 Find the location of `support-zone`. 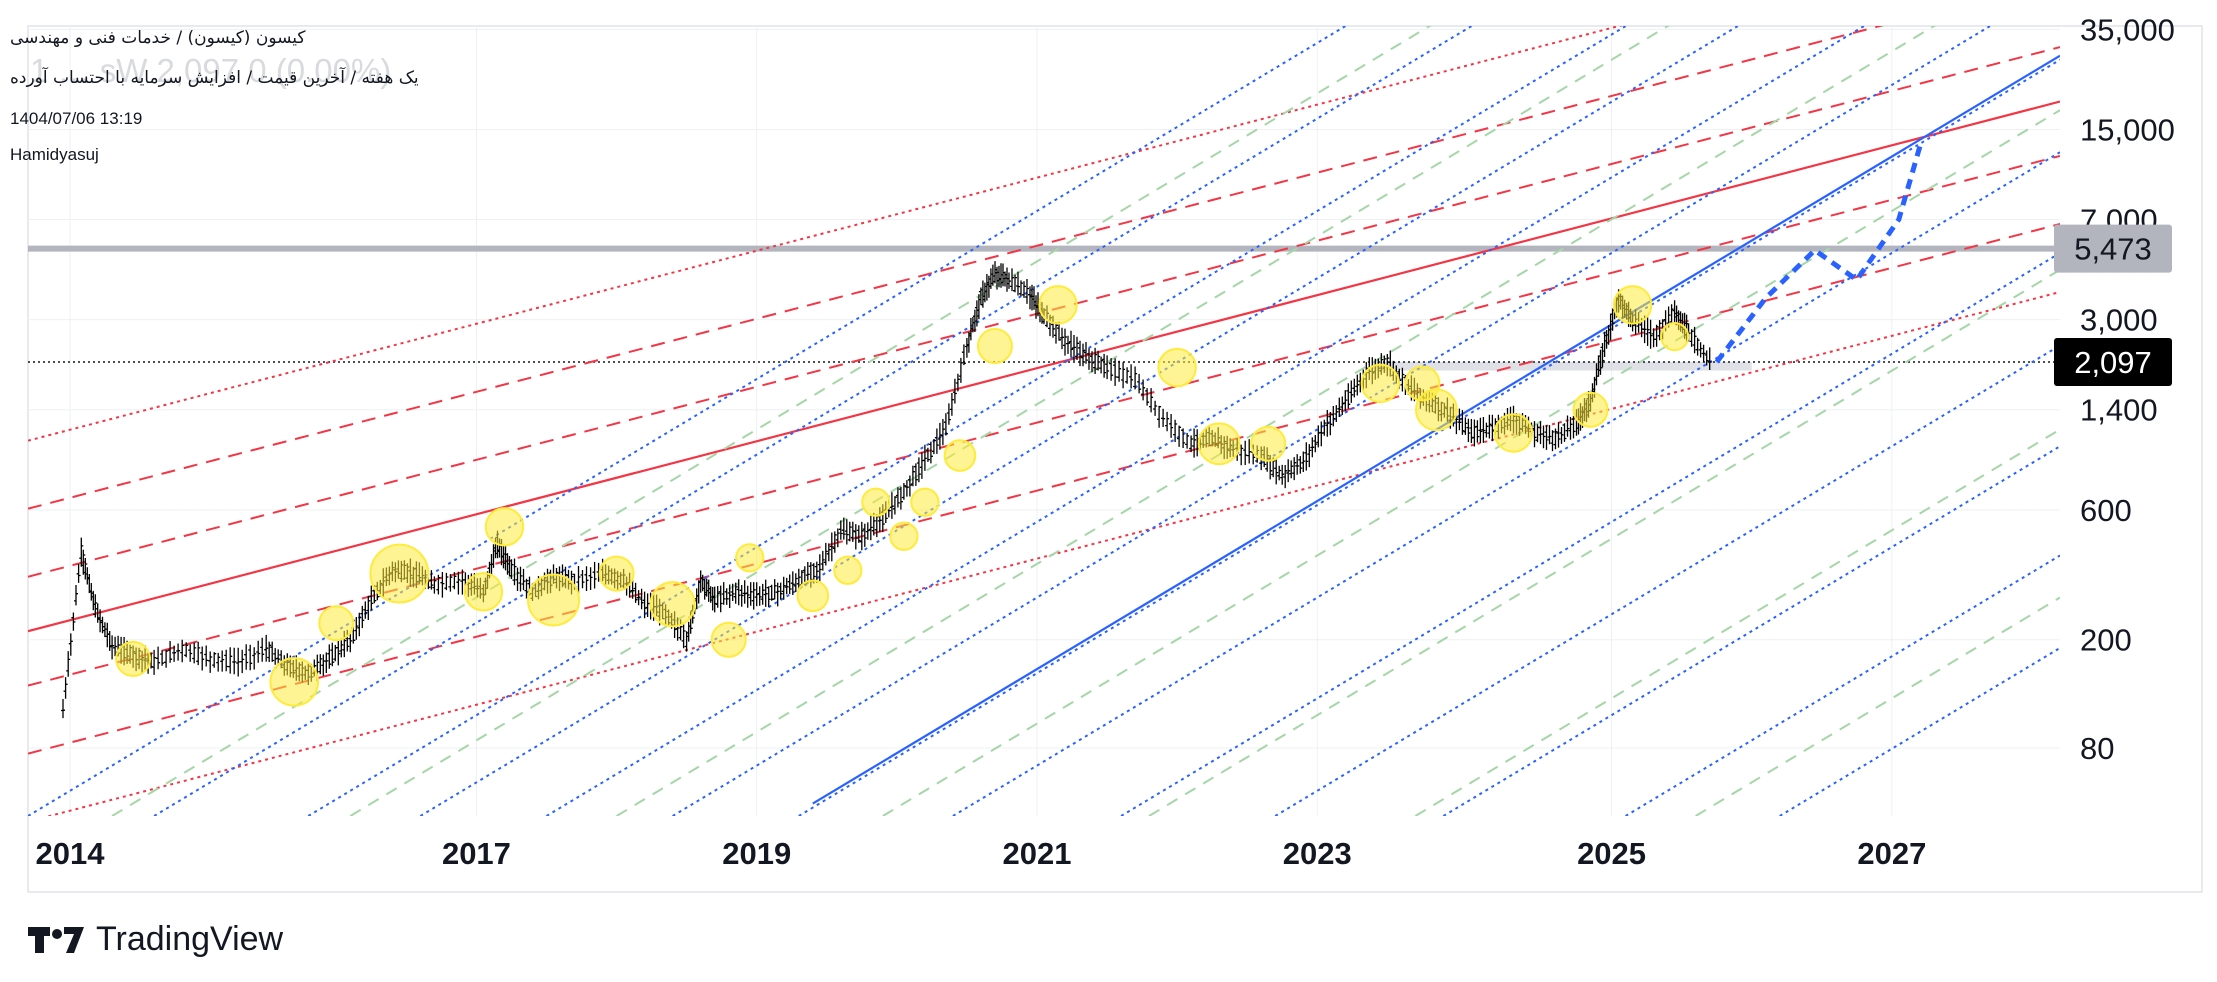

support-zone is located at coordinates (1562, 366).